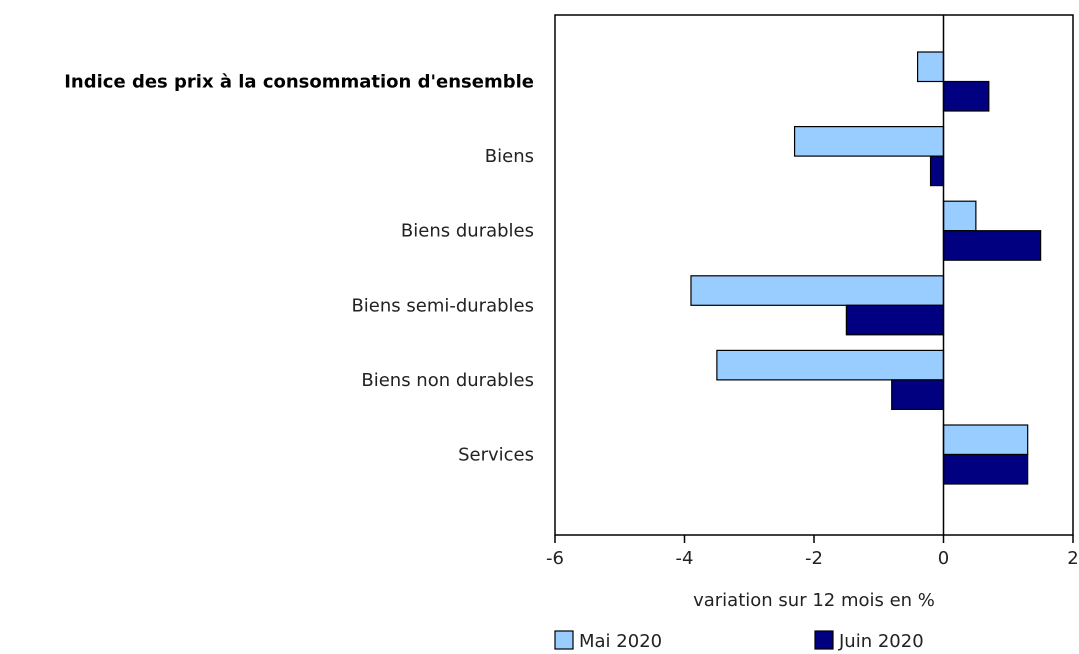  I want to click on legend-label: Juin 2020, so click(881, 641).